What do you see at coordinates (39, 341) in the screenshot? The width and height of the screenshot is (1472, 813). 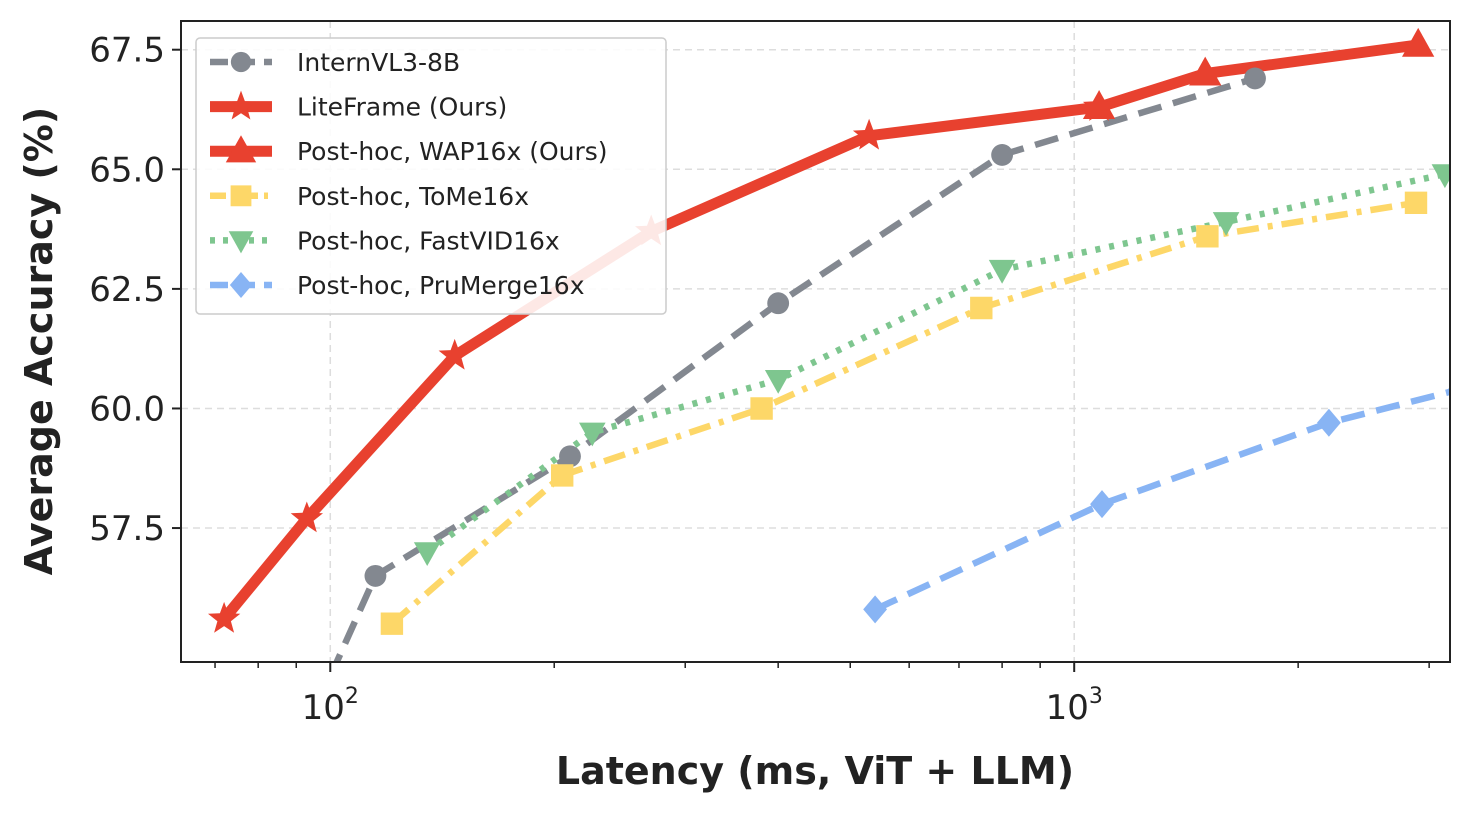 I see `y-axis-label: Average Accuracy (%)` at bounding box center [39, 341].